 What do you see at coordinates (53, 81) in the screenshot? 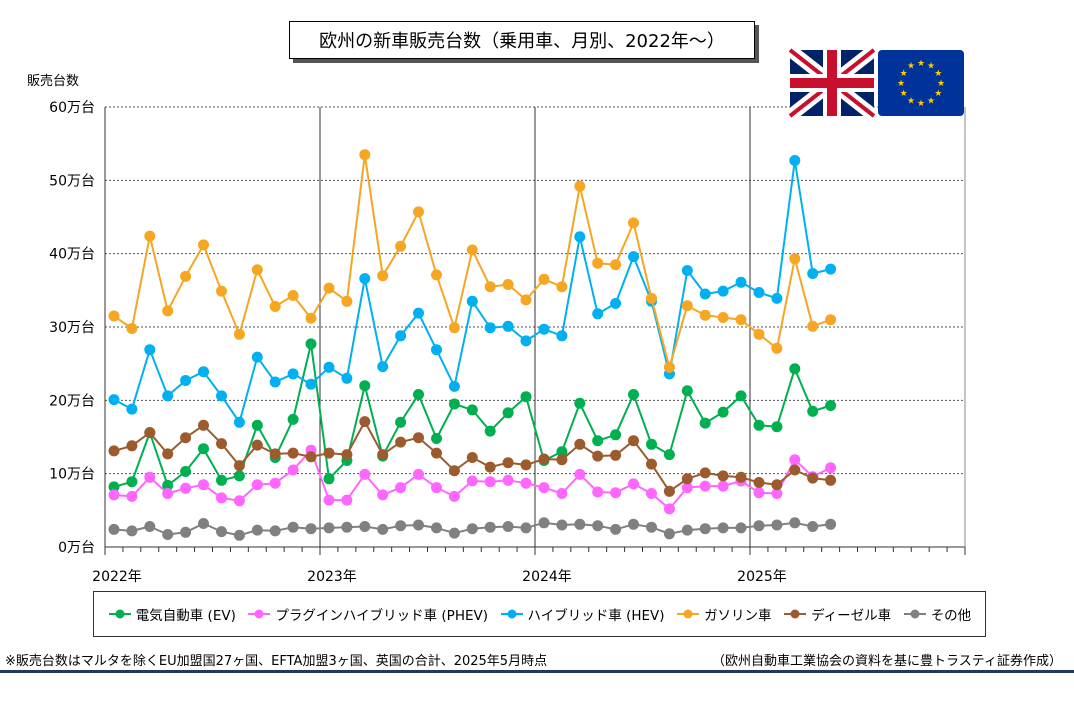
I see `y-axis-label: 販売台数` at bounding box center [53, 81].